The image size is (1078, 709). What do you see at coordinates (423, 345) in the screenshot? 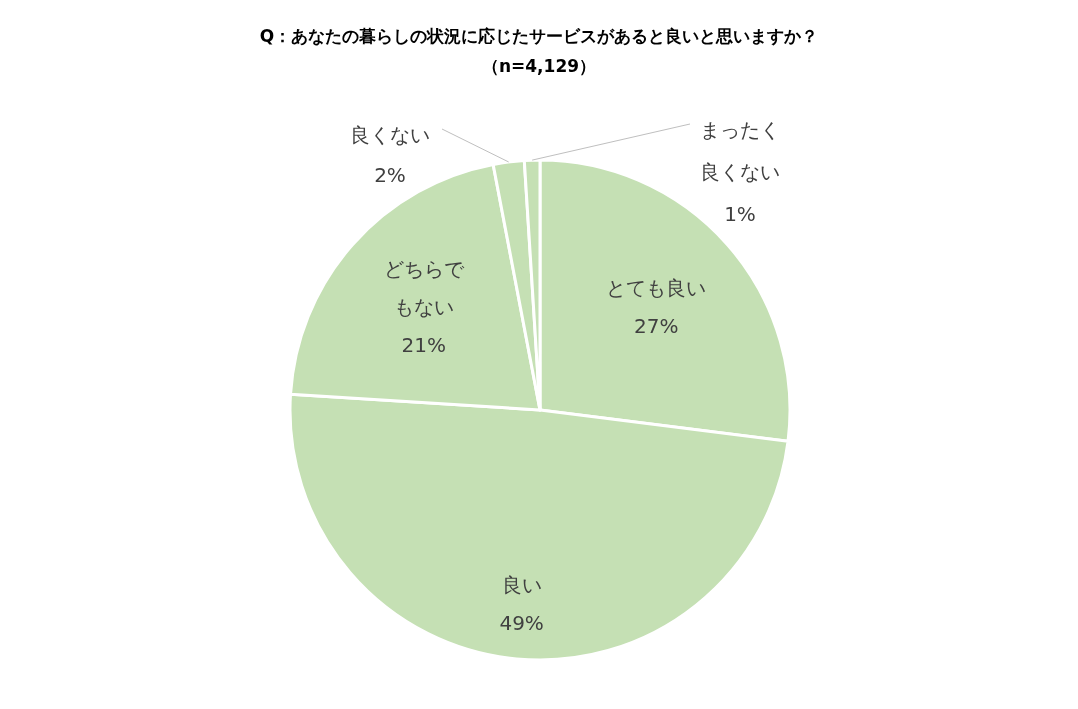
I see `data-label: 21%` at bounding box center [423, 345].